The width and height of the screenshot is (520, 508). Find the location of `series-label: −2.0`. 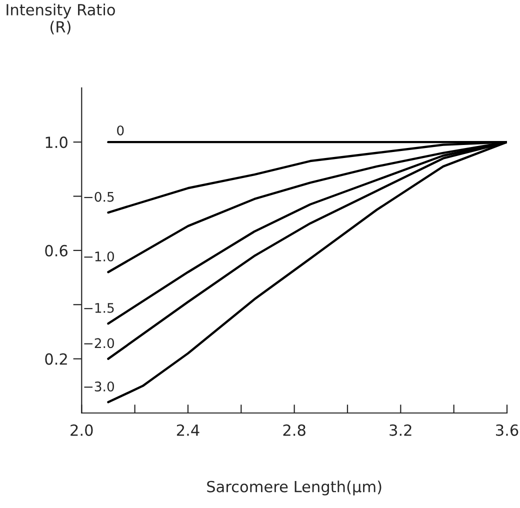

series-label: −2.0 is located at coordinates (99, 343).